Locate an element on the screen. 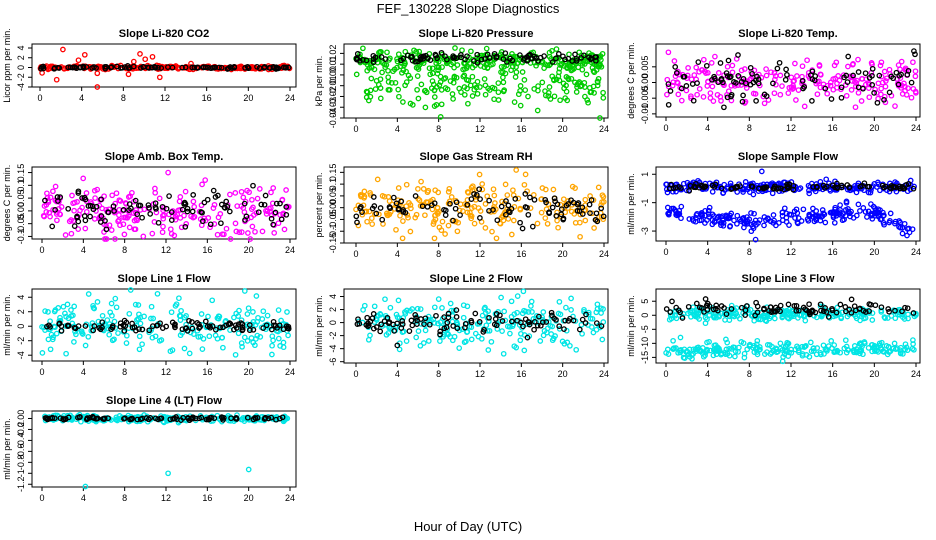 The width and height of the screenshot is (936, 540). data-points is located at coordinates (480, 204).